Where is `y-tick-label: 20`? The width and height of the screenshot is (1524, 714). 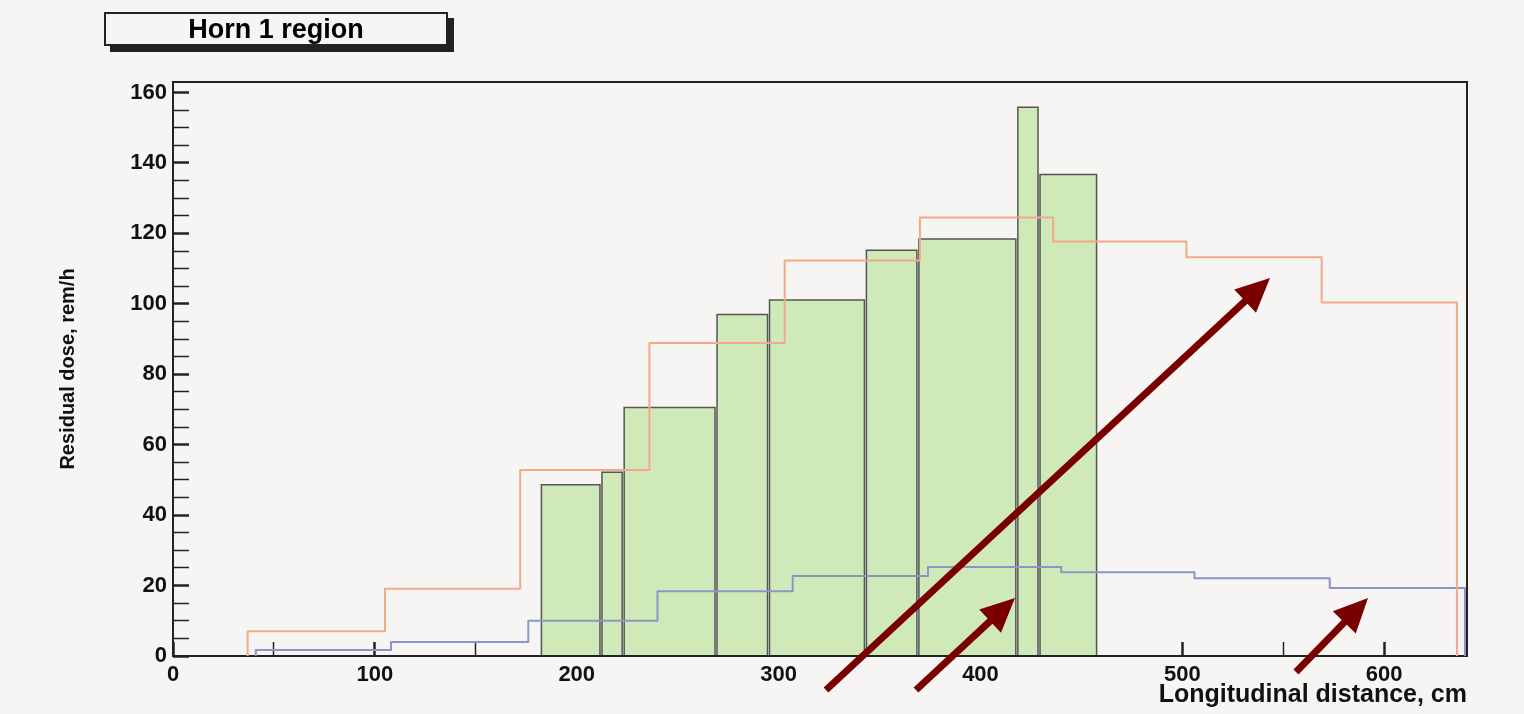 y-tick-label: 20 is located at coordinates (154, 584).